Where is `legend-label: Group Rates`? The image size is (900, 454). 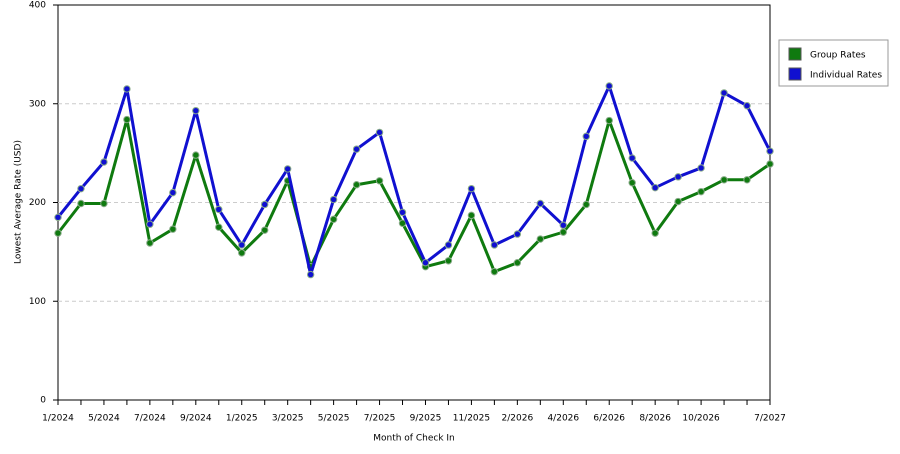
legend-label: Group Rates is located at coordinates (838, 56).